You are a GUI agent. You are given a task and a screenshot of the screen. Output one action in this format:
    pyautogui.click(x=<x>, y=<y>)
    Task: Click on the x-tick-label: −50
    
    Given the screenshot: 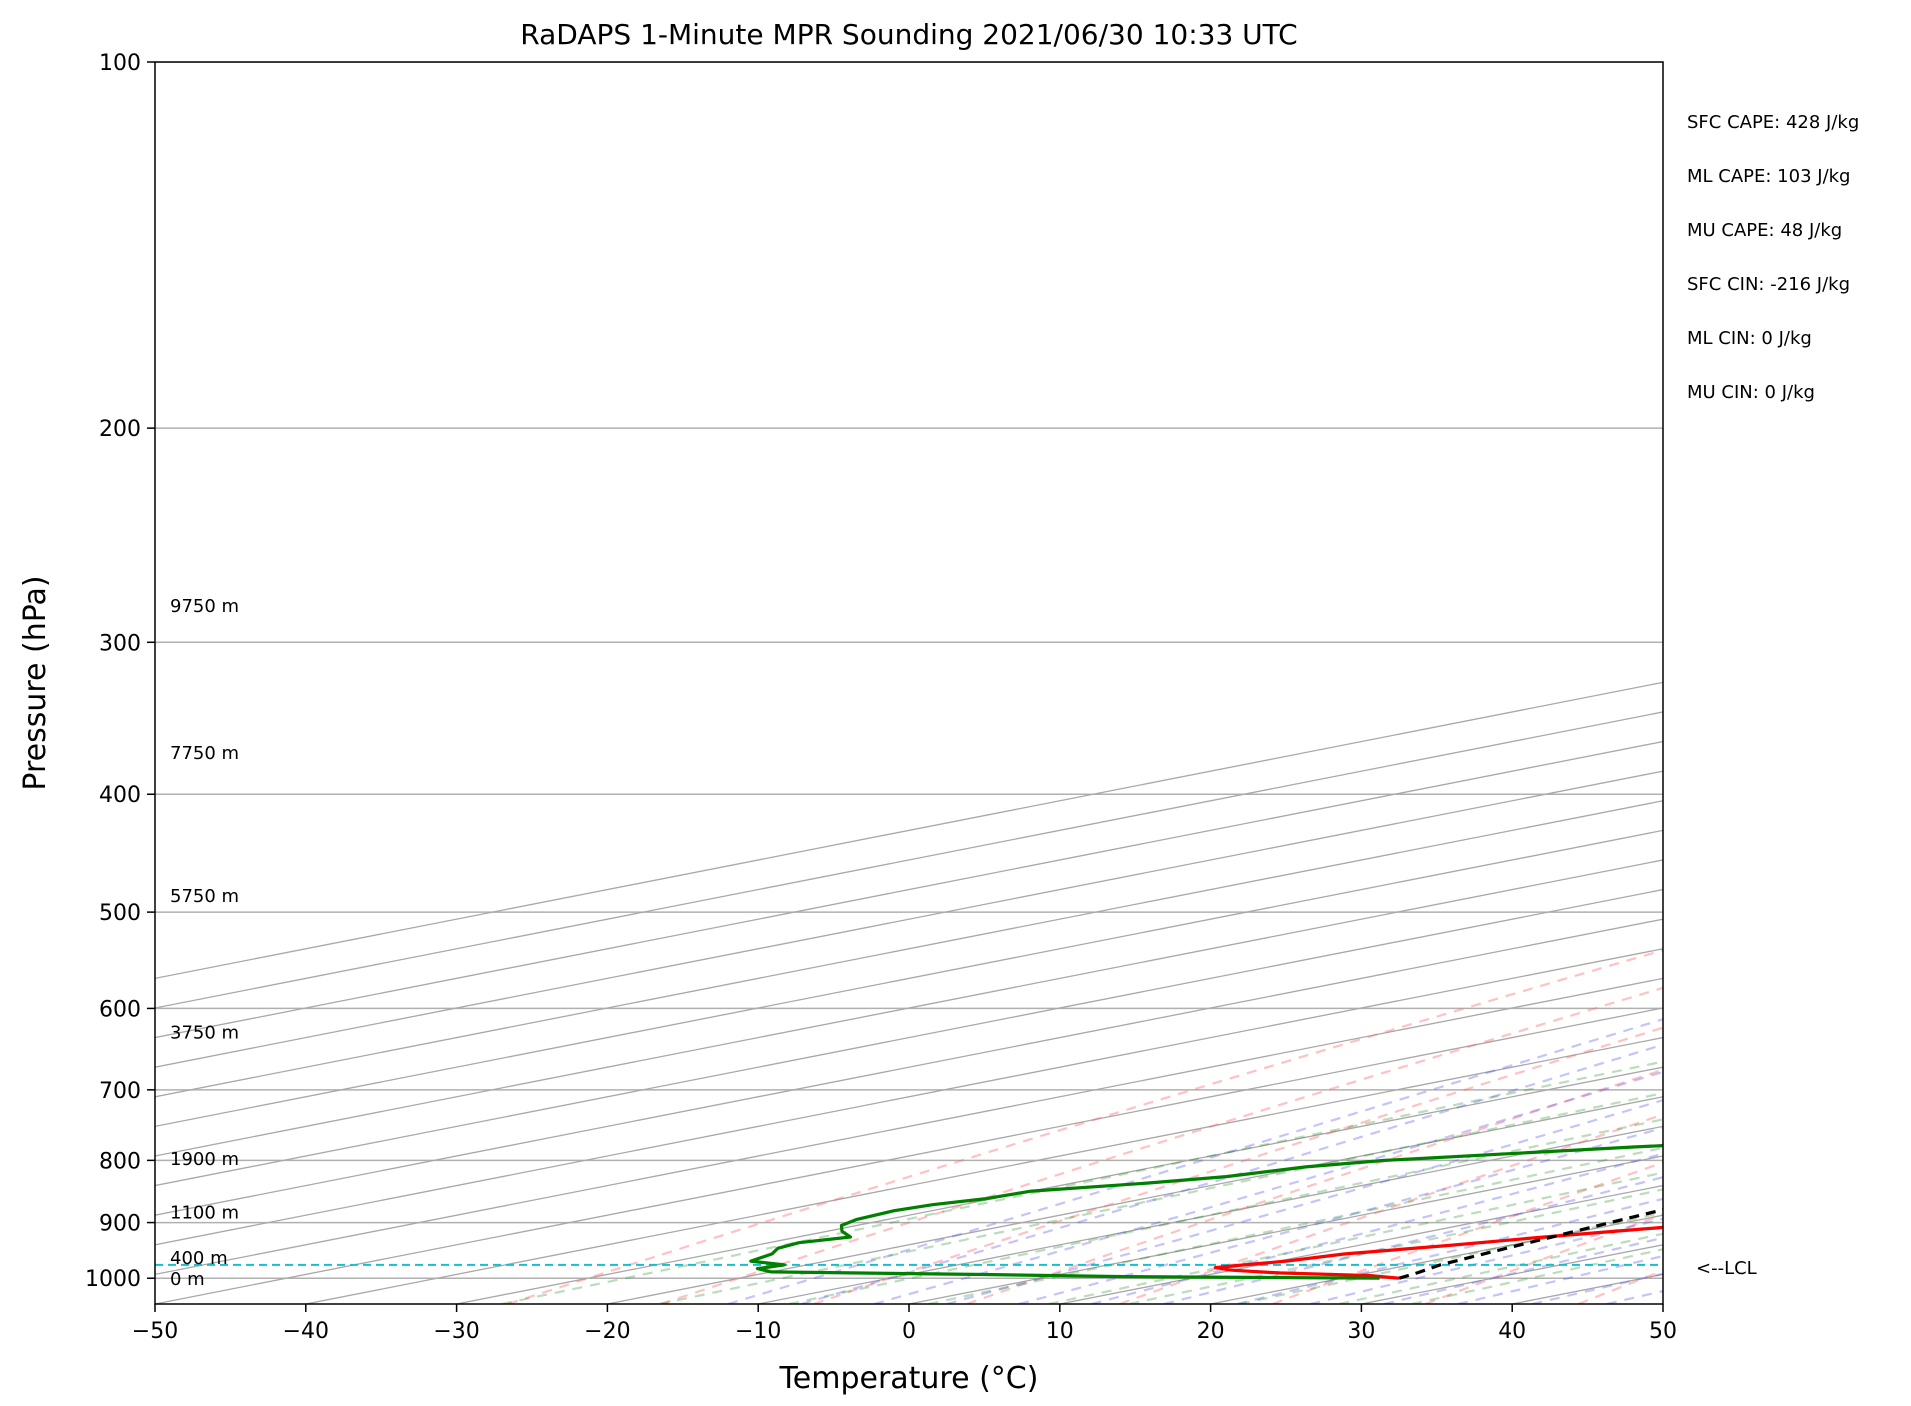 What is the action you would take?
    pyautogui.click(x=155, y=1331)
    